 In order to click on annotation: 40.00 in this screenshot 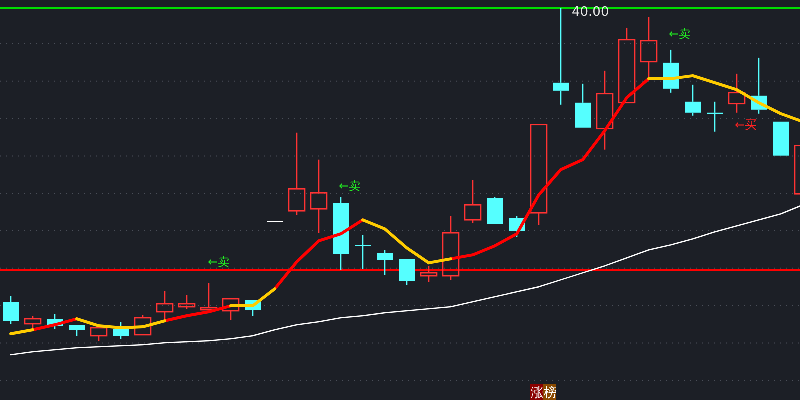, I will do `click(591, 12)`.